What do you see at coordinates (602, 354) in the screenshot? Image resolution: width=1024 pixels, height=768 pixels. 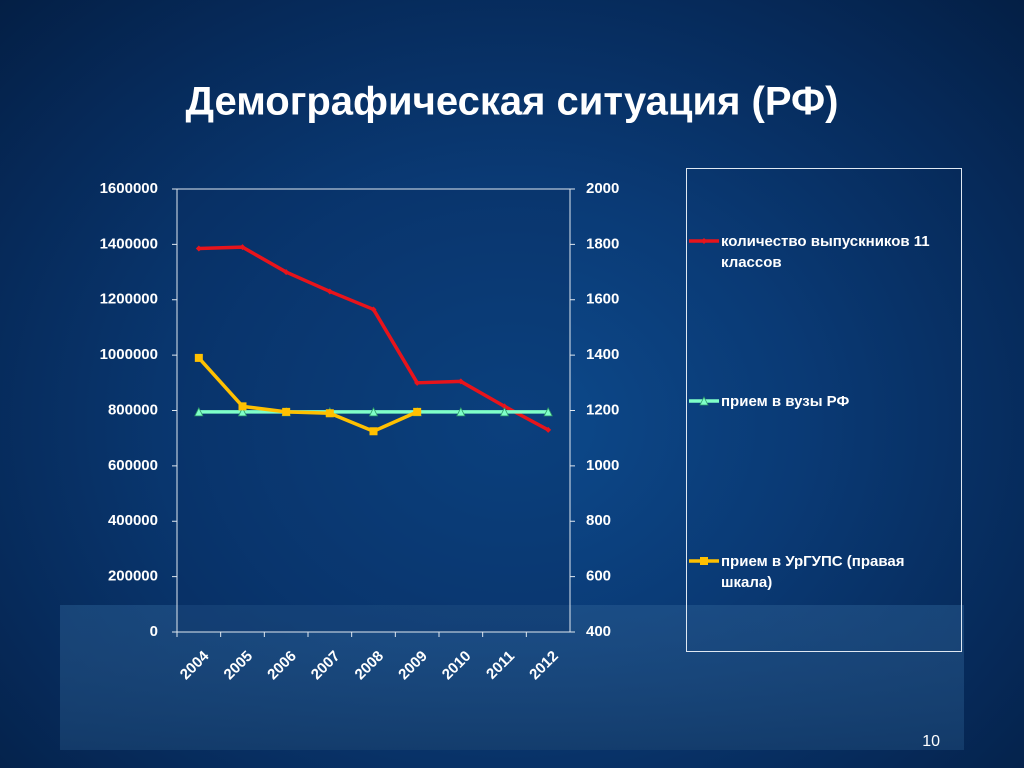 I see `y2-tick-label: 1400` at bounding box center [602, 354].